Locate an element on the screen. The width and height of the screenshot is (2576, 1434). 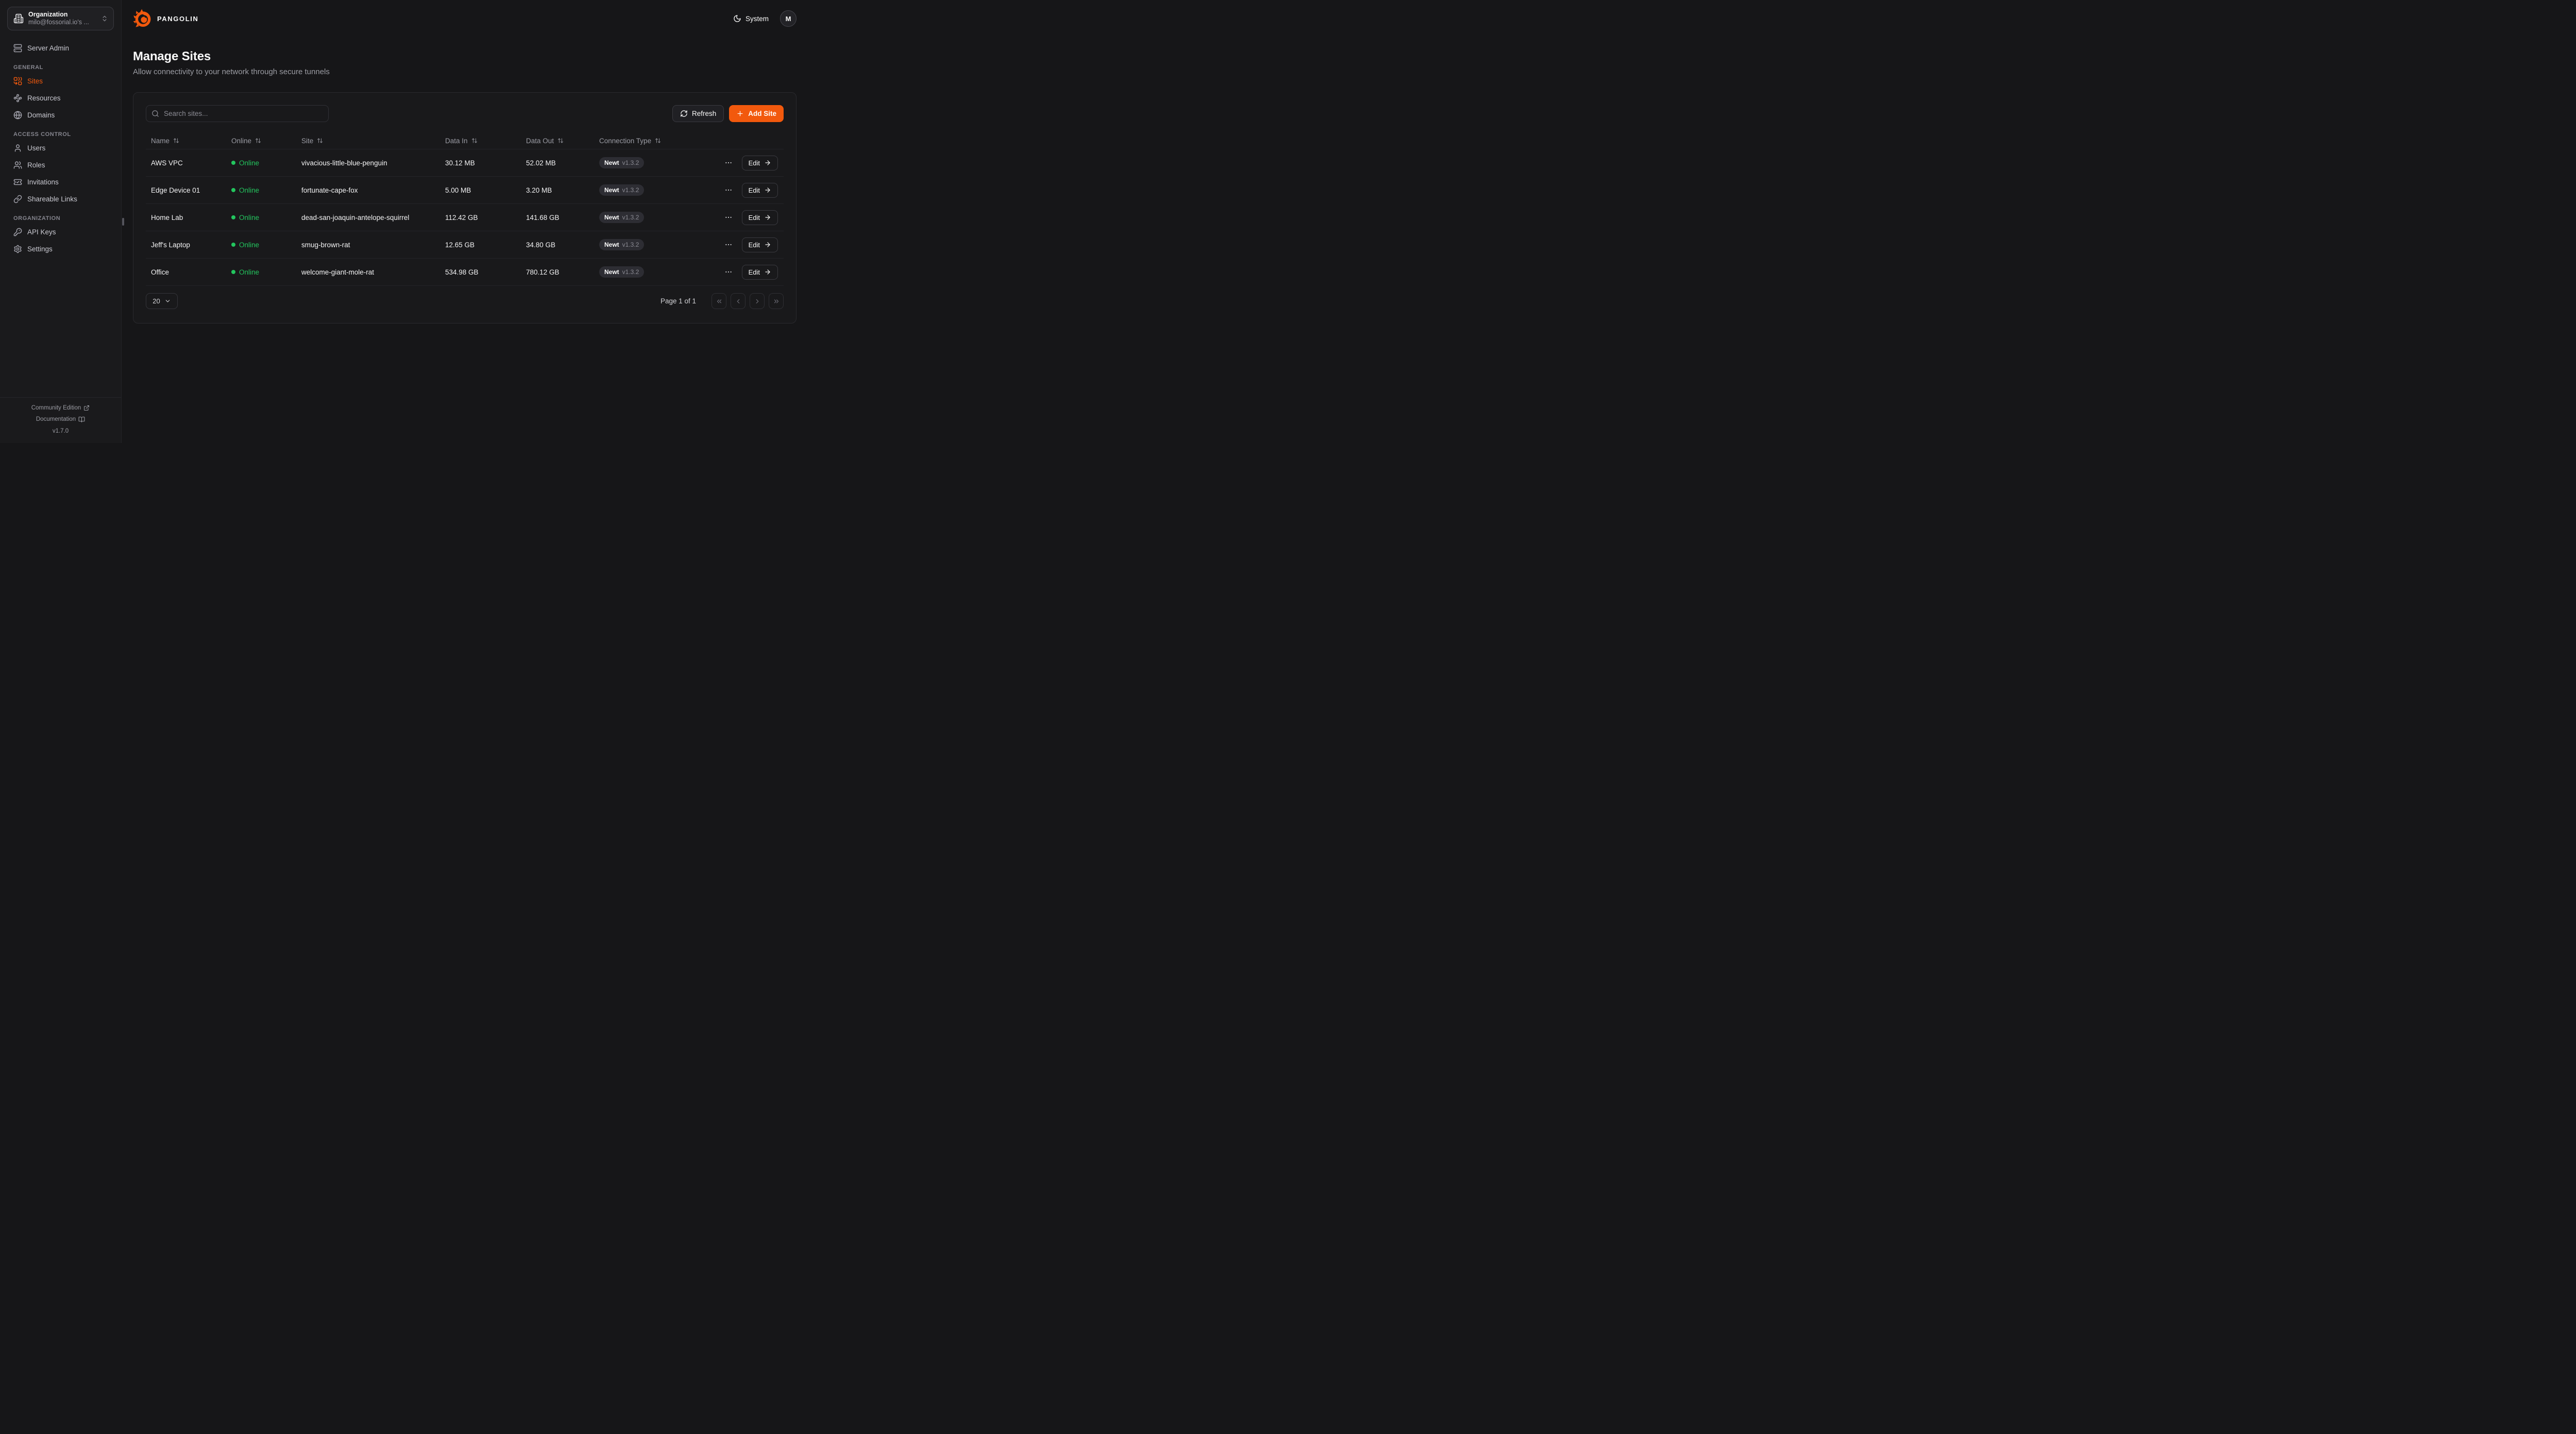
cell-data-in: 112.42 GB is located at coordinates (461, 217).